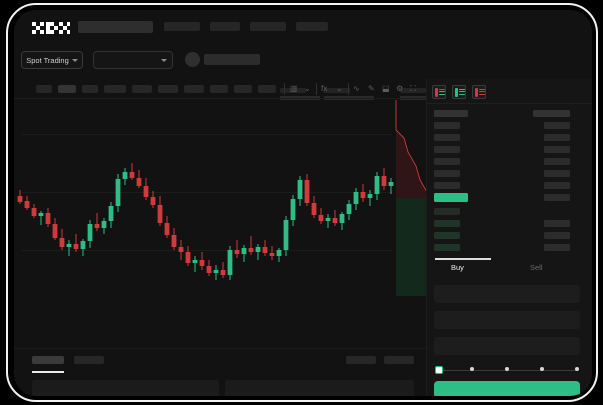 The width and height of the screenshot is (603, 405). Describe the element at coordinates (204, 322) in the screenshot. I see `volume-series` at that location.